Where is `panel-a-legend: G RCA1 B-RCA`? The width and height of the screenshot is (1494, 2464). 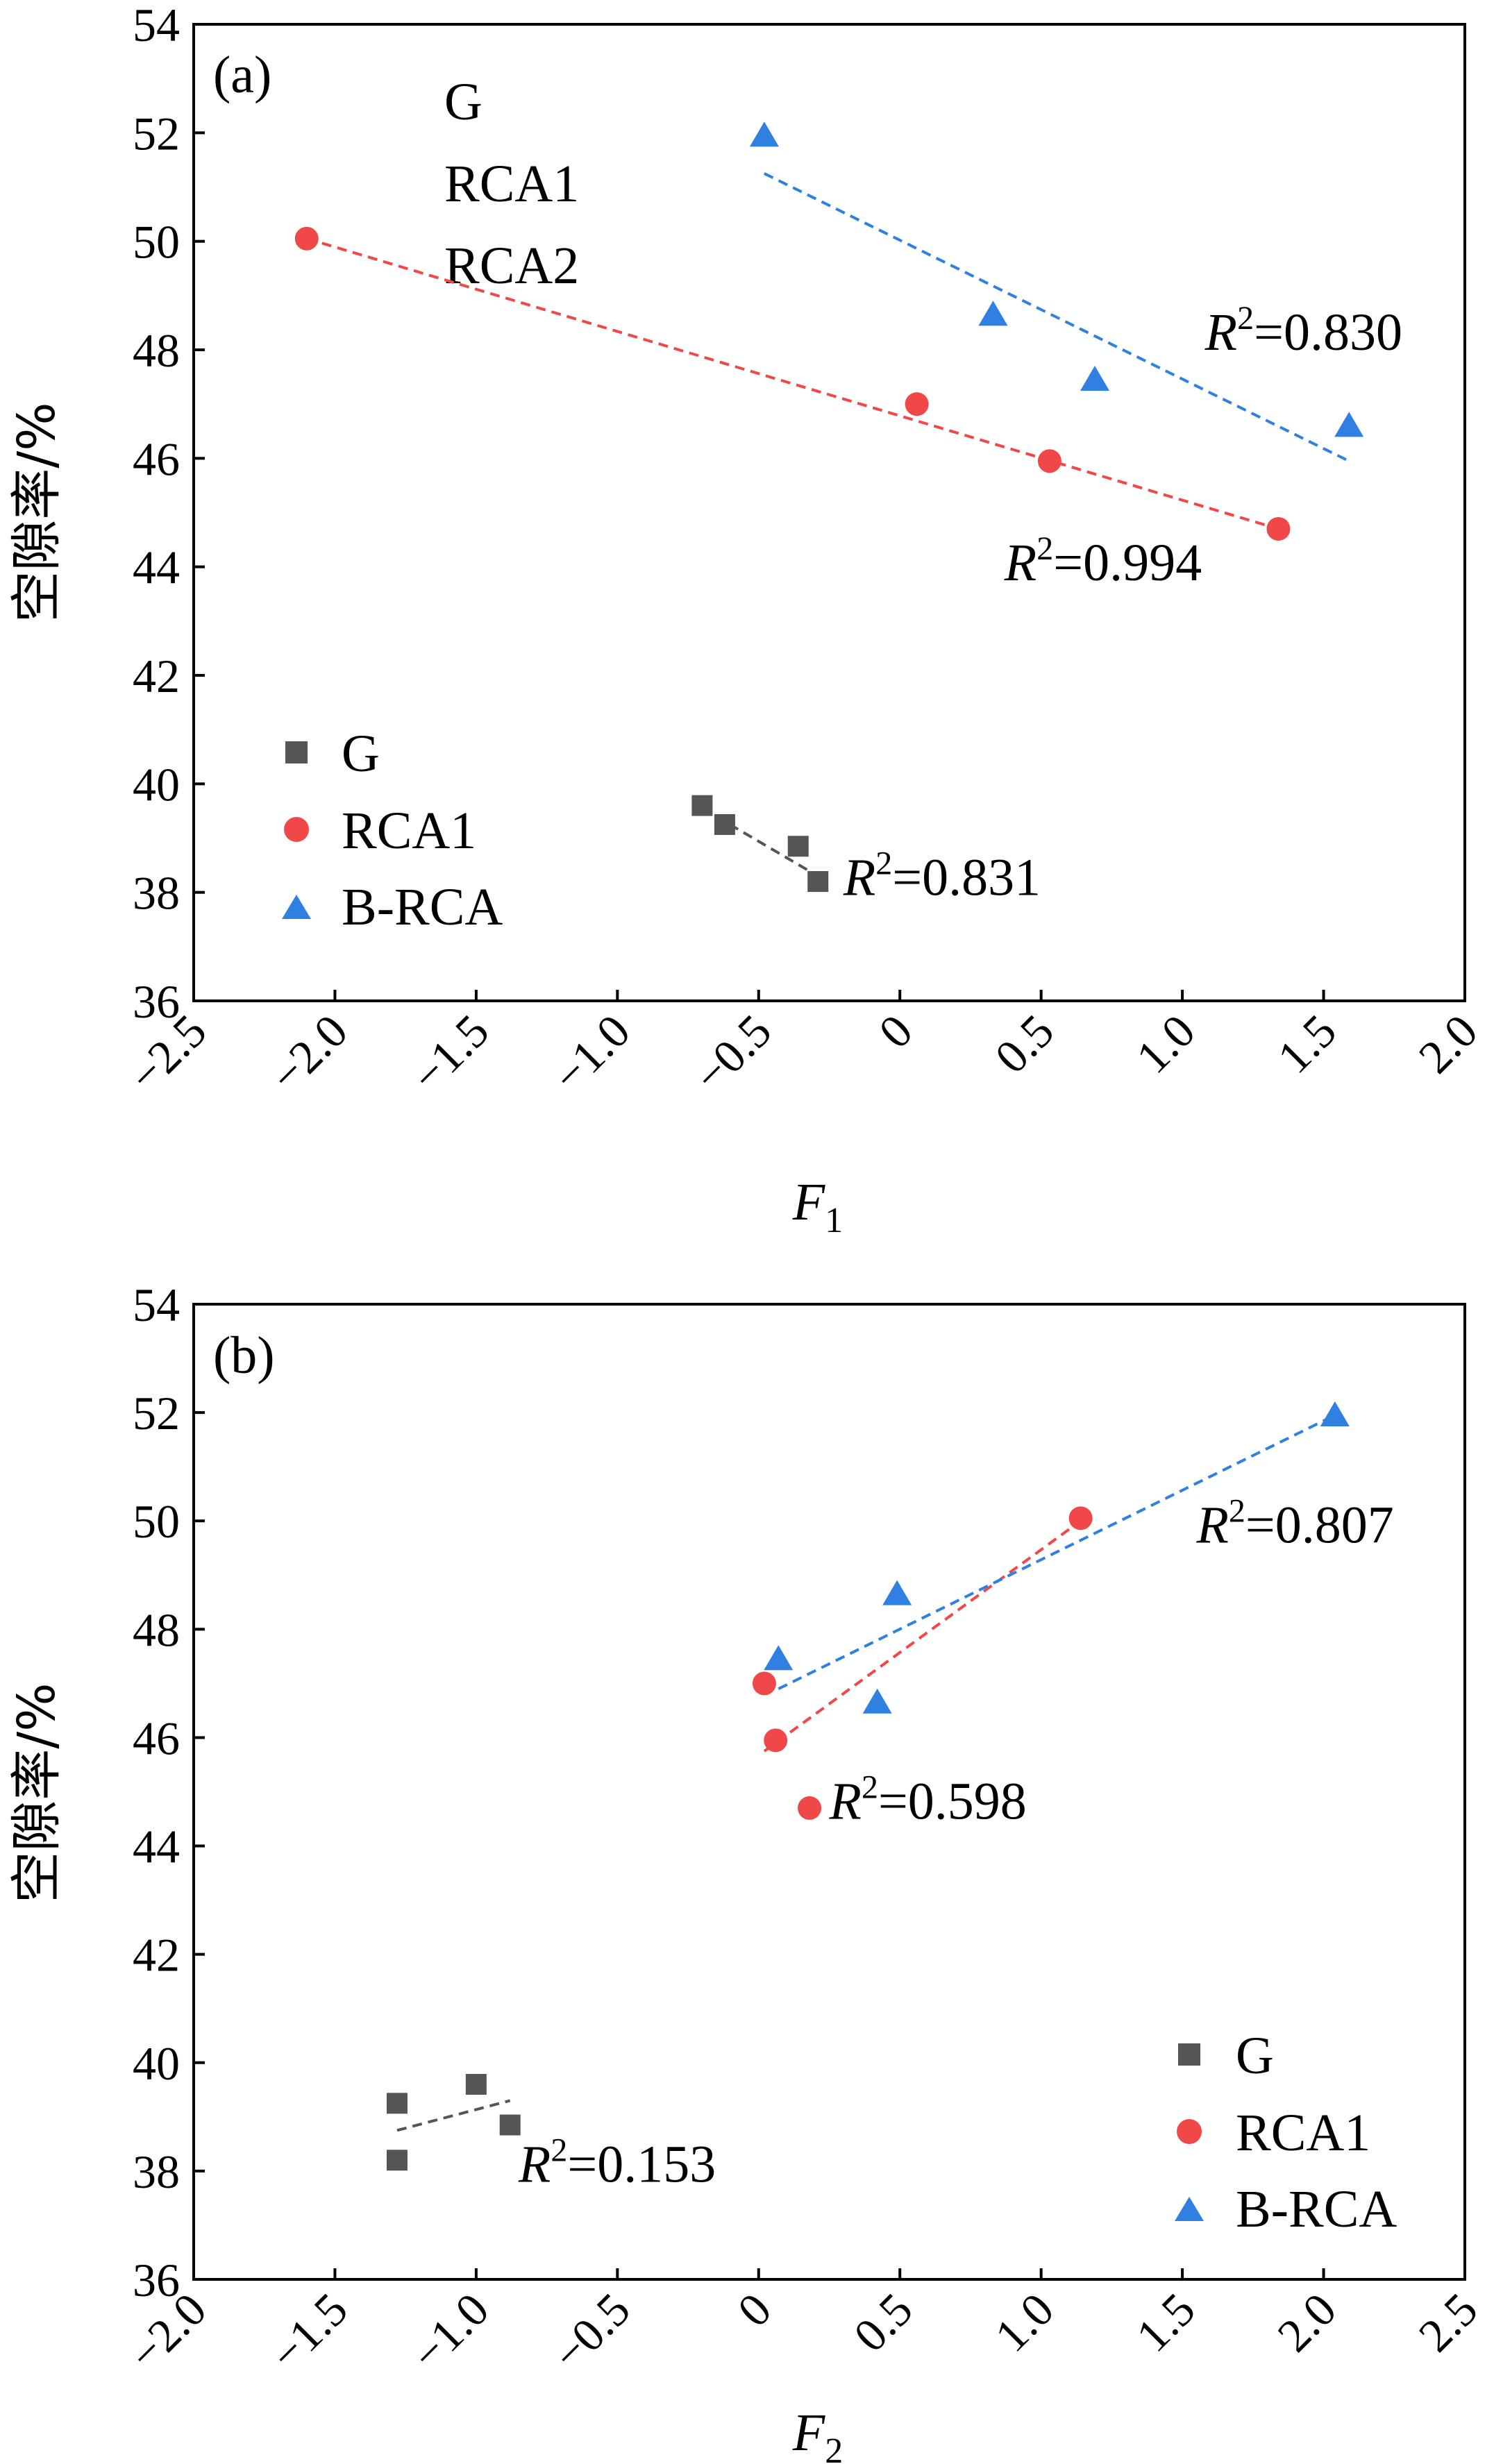
panel-a-legend: G RCA1 B-RCA is located at coordinates (392, 831).